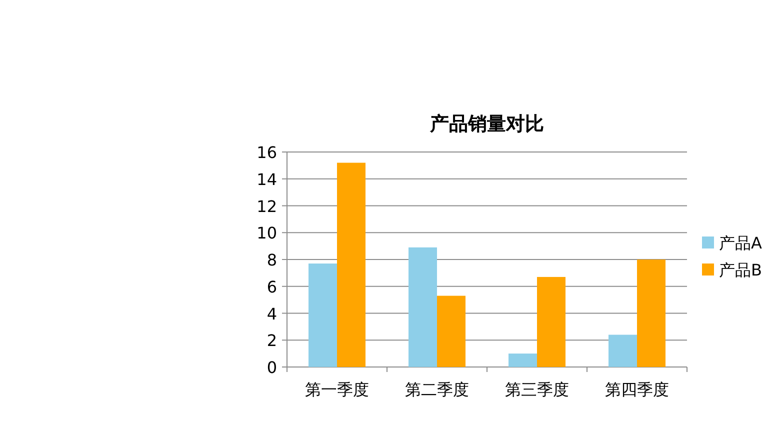 This screenshot has height=426, width=780. What do you see at coordinates (271, 340) in the screenshot?
I see `y-tick-label: 2` at bounding box center [271, 340].